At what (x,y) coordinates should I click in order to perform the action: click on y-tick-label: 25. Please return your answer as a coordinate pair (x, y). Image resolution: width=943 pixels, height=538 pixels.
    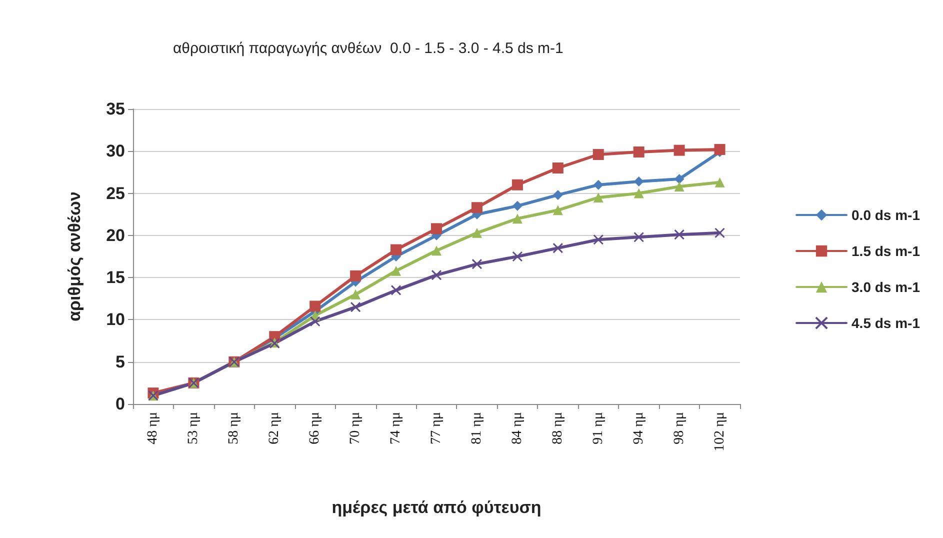
    Looking at the image, I should click on (115, 193).